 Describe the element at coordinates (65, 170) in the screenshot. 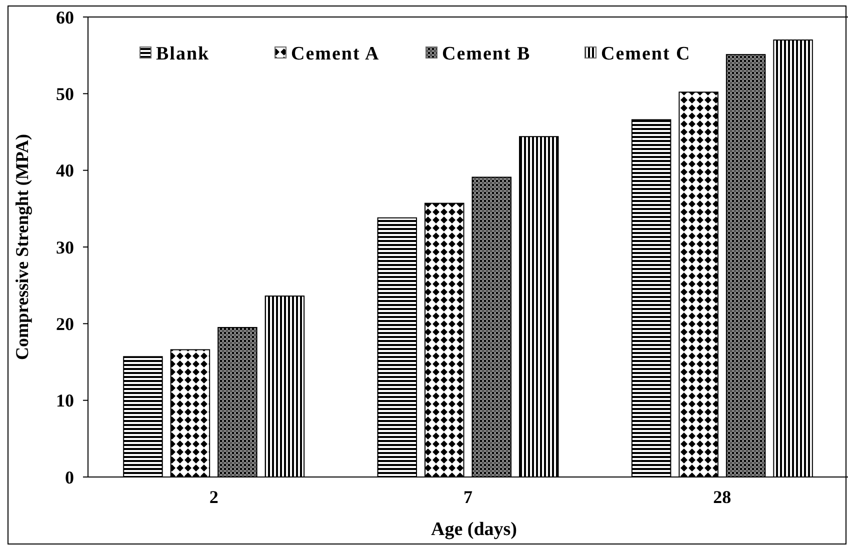

I see `y-tick-label: 40` at that location.